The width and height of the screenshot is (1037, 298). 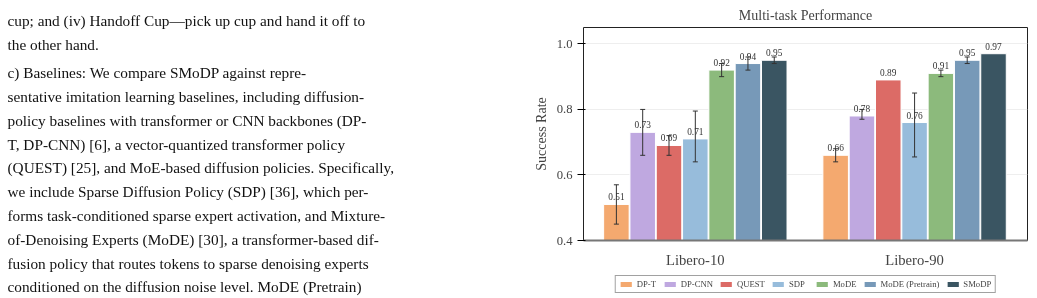 I want to click on x-tick-label: Libero-90, so click(x=914, y=259).